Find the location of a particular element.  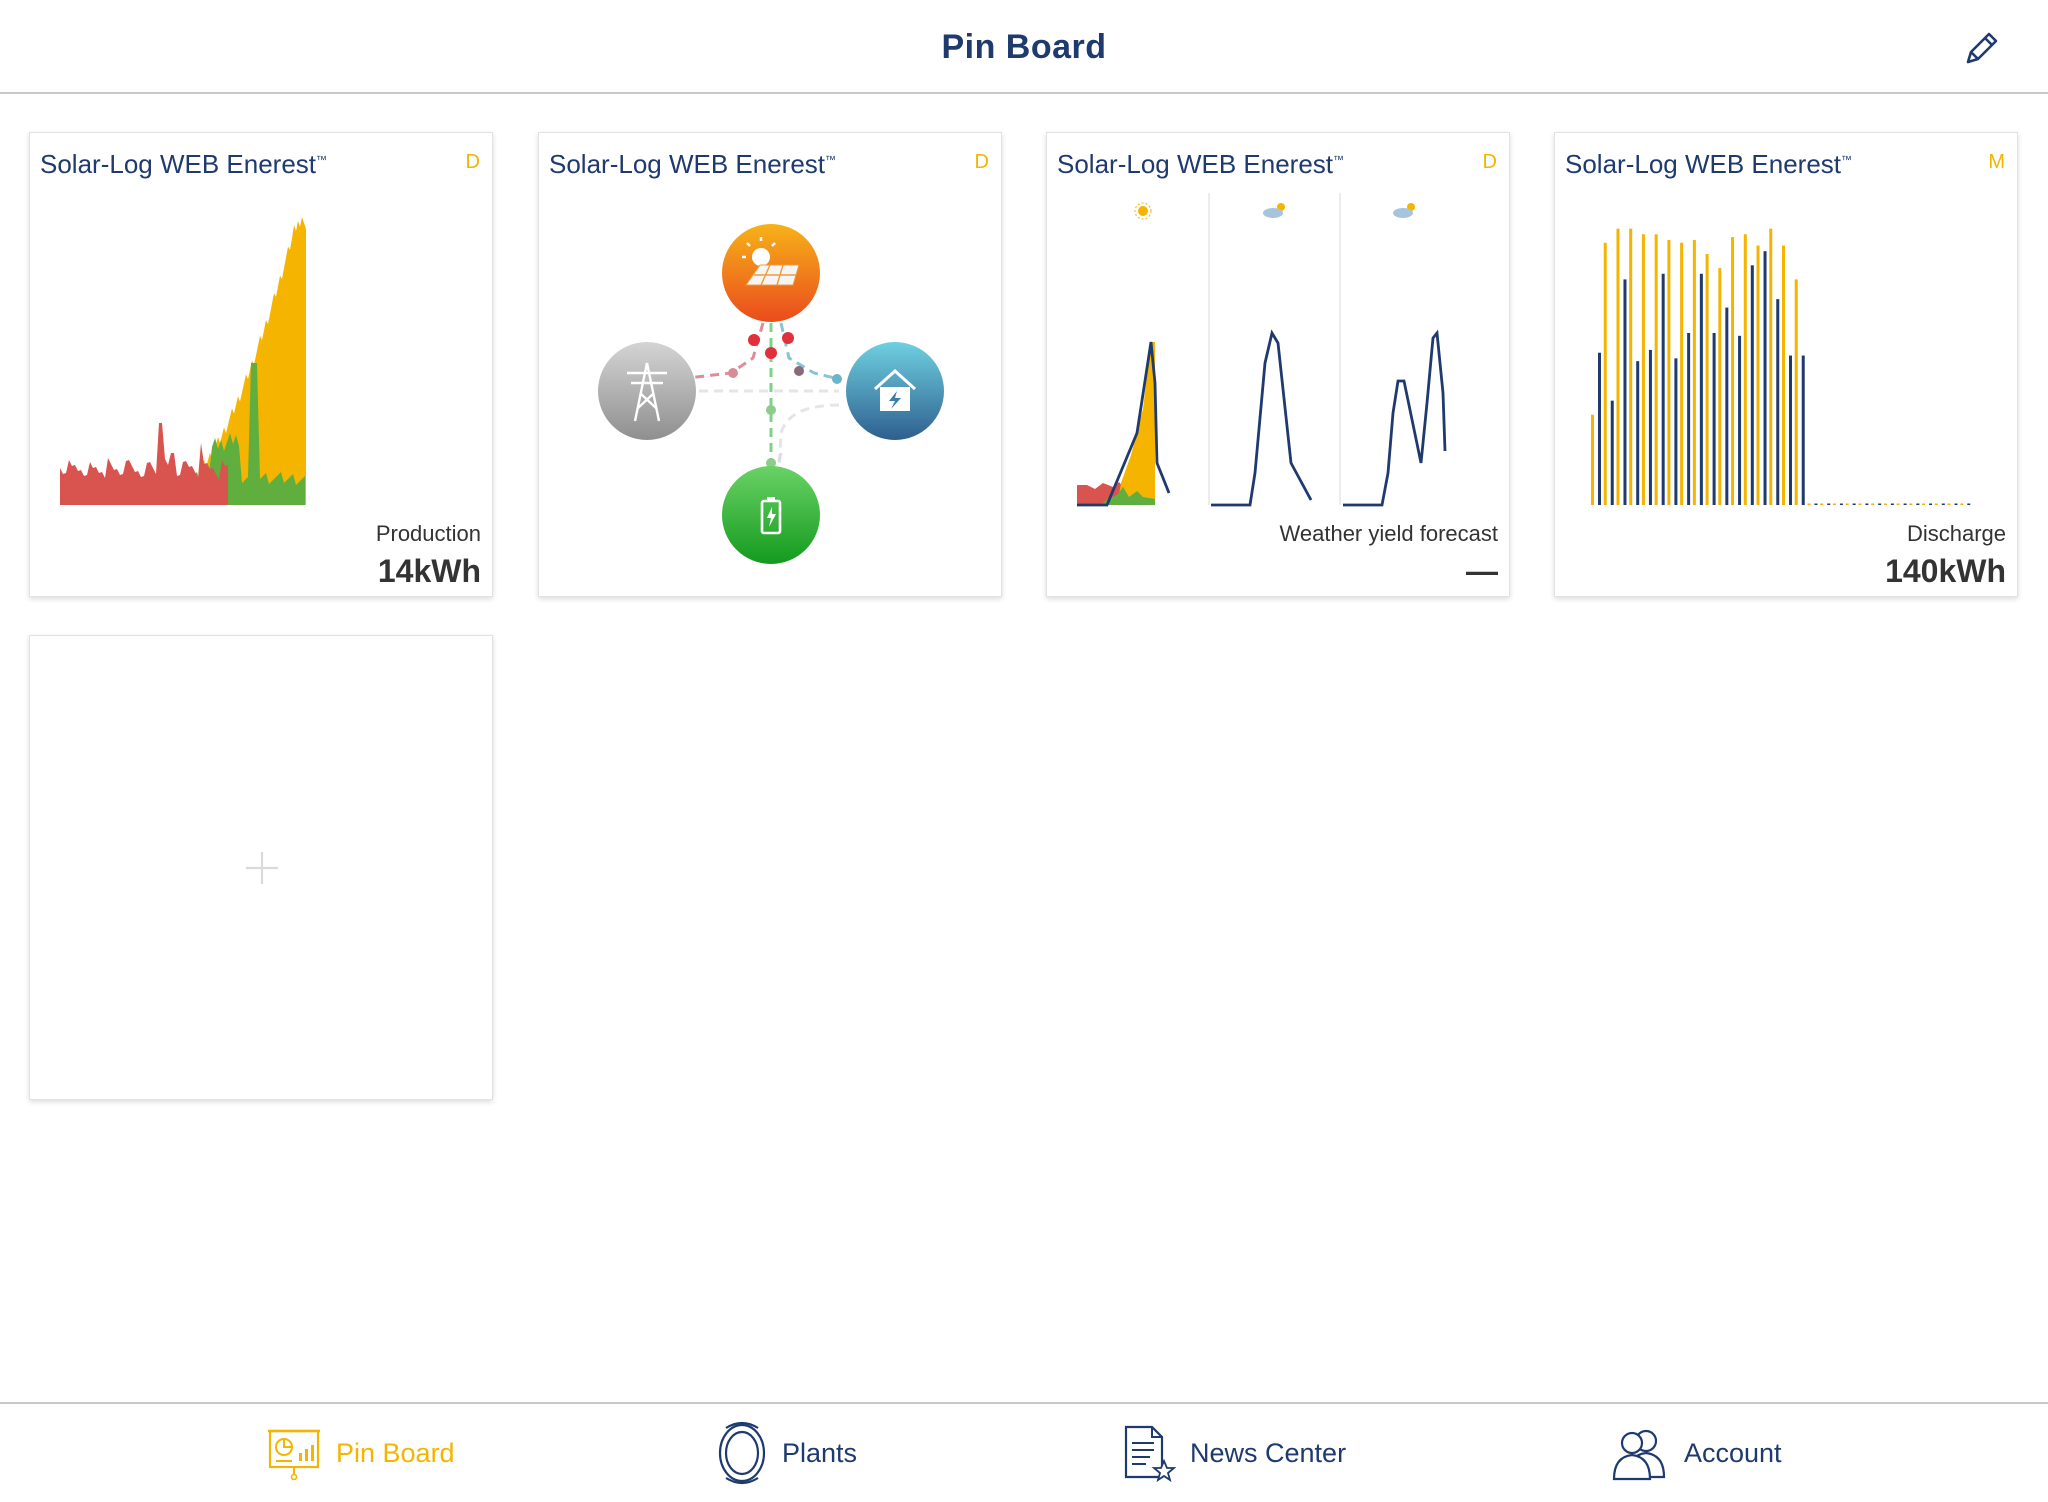

tab-label: Pin Board is located at coordinates (395, 1452).